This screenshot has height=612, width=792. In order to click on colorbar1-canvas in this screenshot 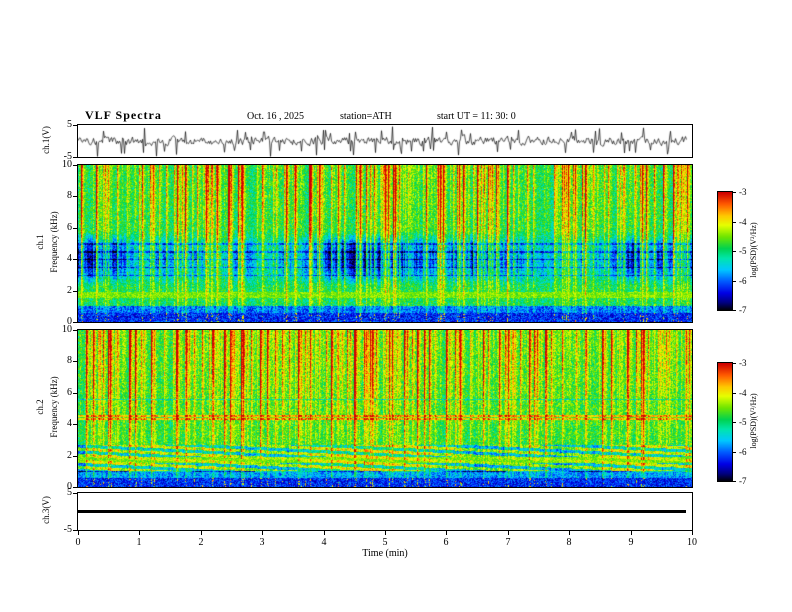, I will do `click(725, 251)`.